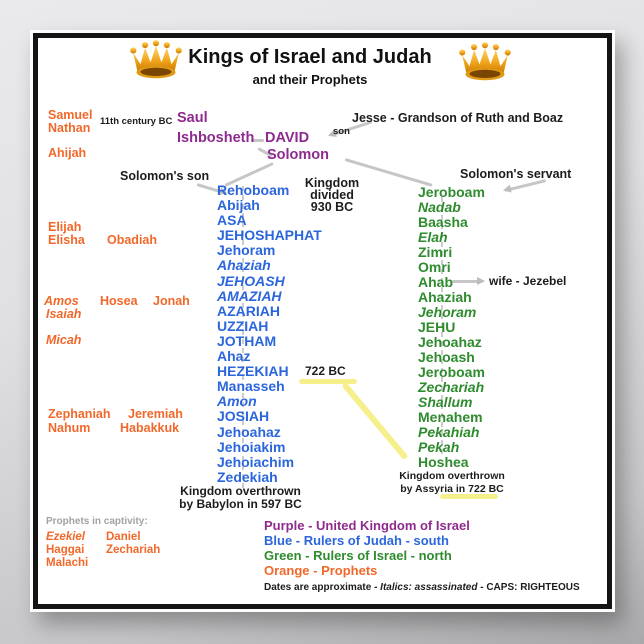 The width and height of the screenshot is (644, 644). Describe the element at coordinates (253, 190) in the screenshot. I see `king-rehoboam: Rehoboam` at that location.